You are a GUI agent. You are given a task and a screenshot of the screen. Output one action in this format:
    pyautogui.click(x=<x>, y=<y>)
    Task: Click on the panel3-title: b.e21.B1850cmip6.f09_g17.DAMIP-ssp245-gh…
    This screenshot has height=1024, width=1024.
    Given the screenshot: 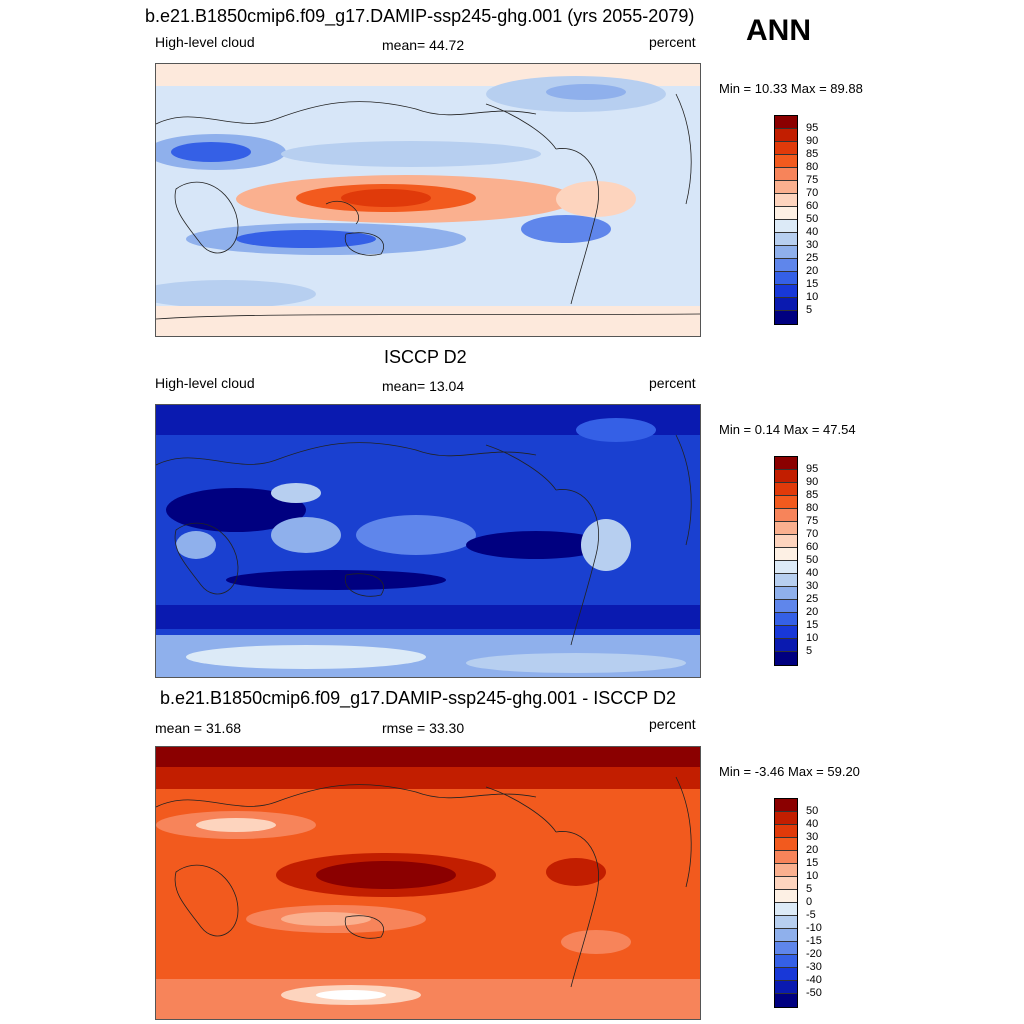 What is the action you would take?
    pyautogui.click(x=418, y=698)
    